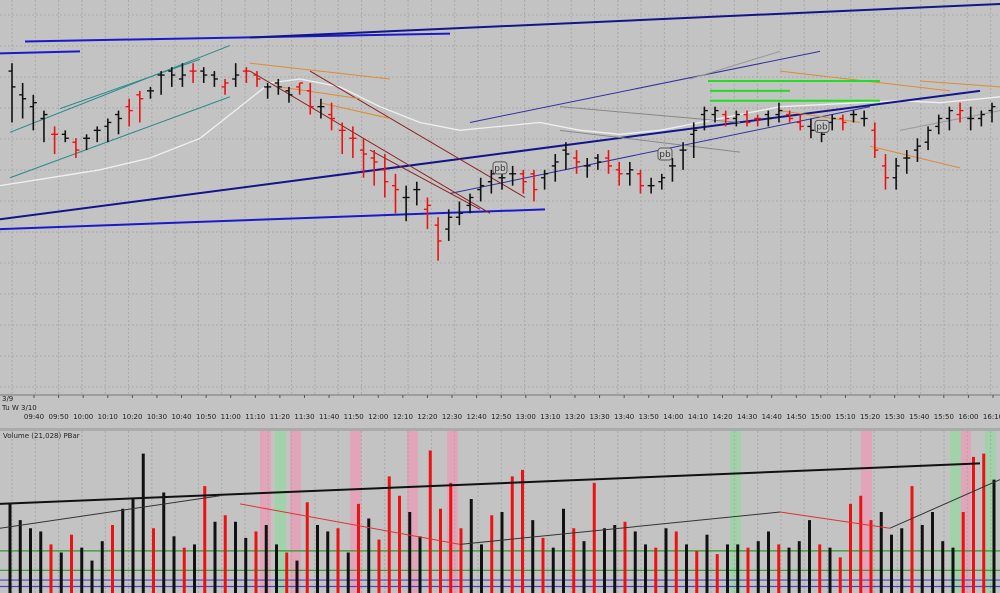 This screenshot has width=1000, height=593. What do you see at coordinates (403, 417) in the screenshot?
I see `x-tick-label: 12:10` at bounding box center [403, 417].